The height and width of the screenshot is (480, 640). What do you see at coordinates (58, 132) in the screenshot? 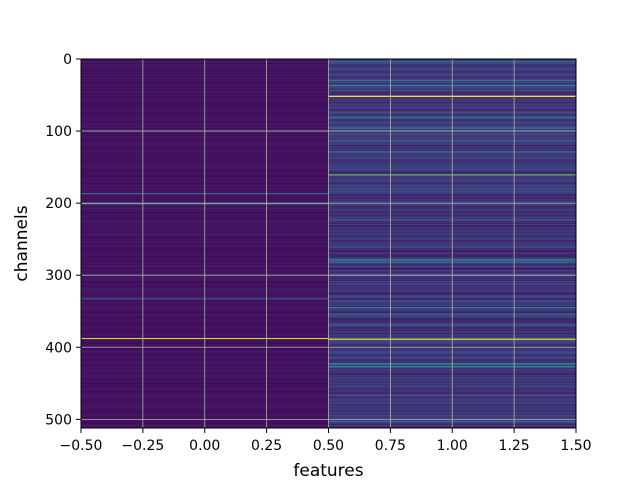
I see `y-tick-label: 100` at bounding box center [58, 132].